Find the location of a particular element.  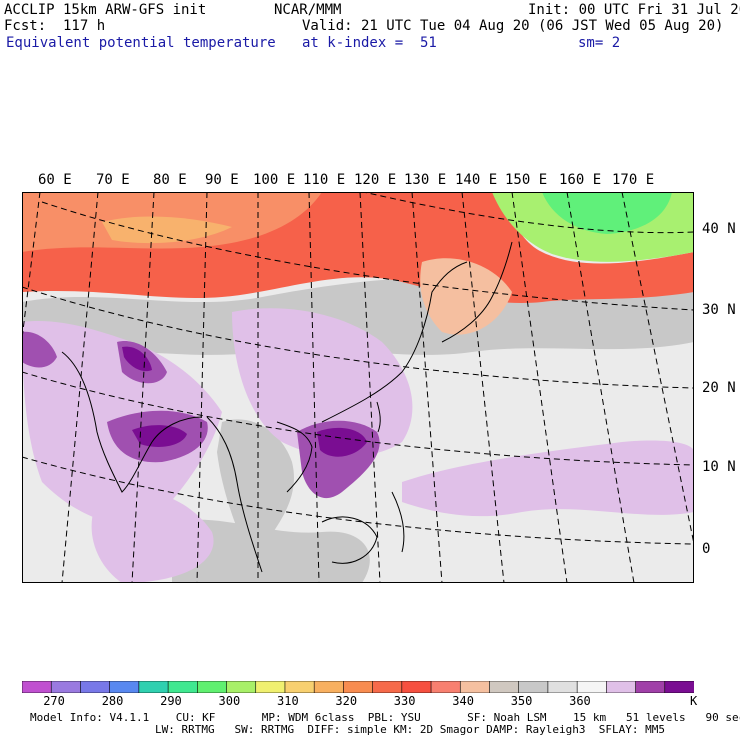

model-title: ACCLIP 15km ARW-GFS init is located at coordinates (105, 10).